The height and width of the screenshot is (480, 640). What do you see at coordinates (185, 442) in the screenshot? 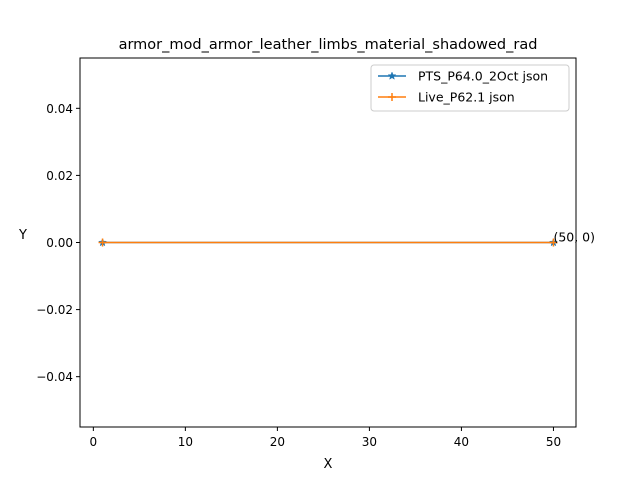
I see `x-tick-label: 10` at bounding box center [185, 442].